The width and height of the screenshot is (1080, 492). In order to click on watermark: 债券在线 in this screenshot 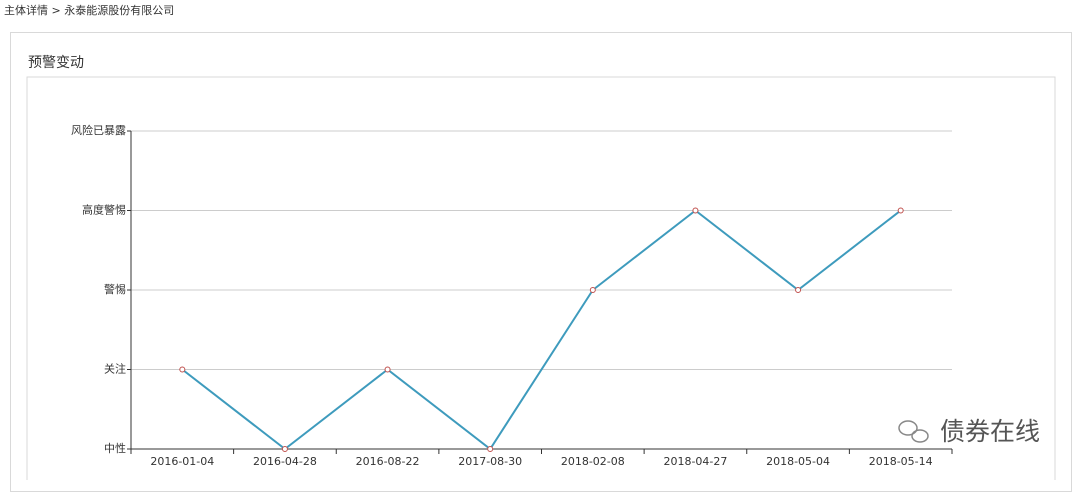, I will do `click(990, 431)`.